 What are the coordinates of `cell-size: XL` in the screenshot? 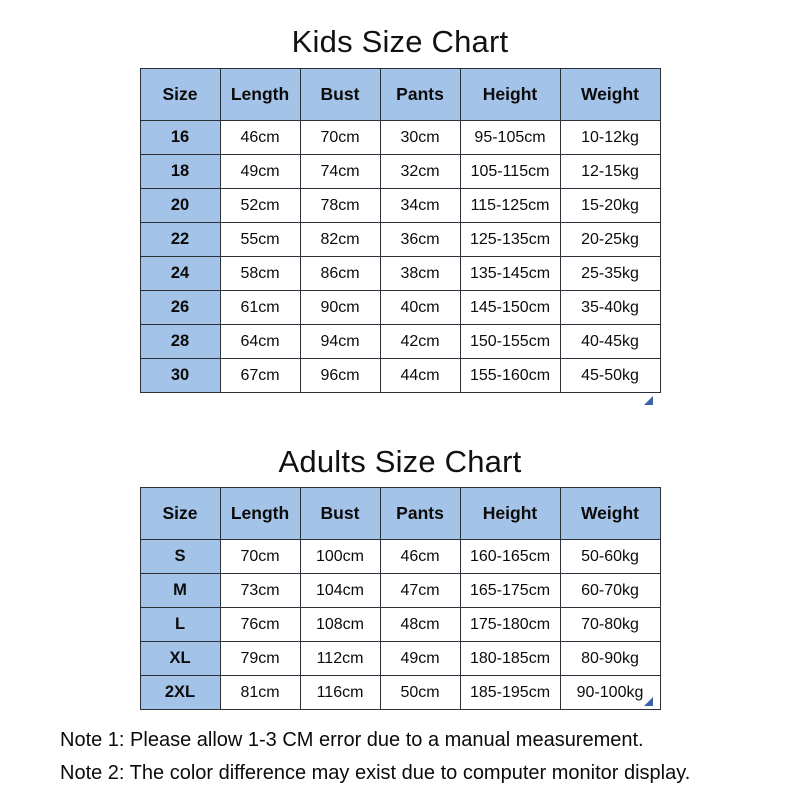 It's located at (180, 658).